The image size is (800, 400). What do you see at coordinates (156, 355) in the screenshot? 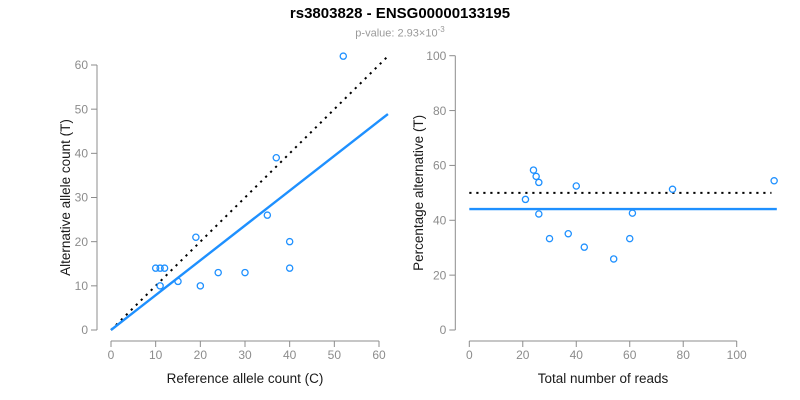
I see `x-tick-label: 10` at bounding box center [156, 355].